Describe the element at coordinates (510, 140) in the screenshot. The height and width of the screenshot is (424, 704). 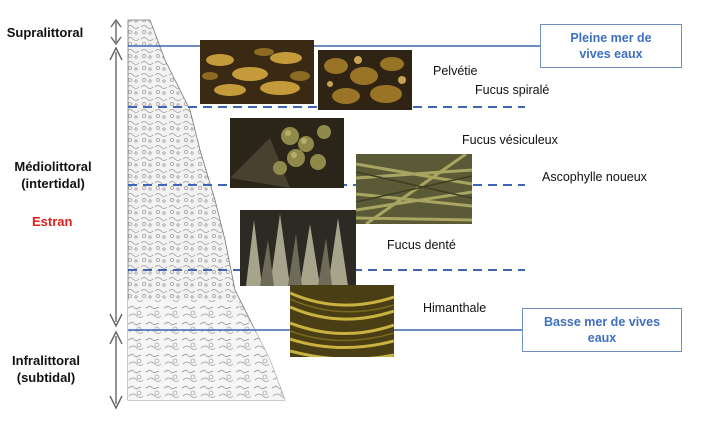
I see `species-label-fucus-vesiculeux: Fucus vésiculeux` at that location.